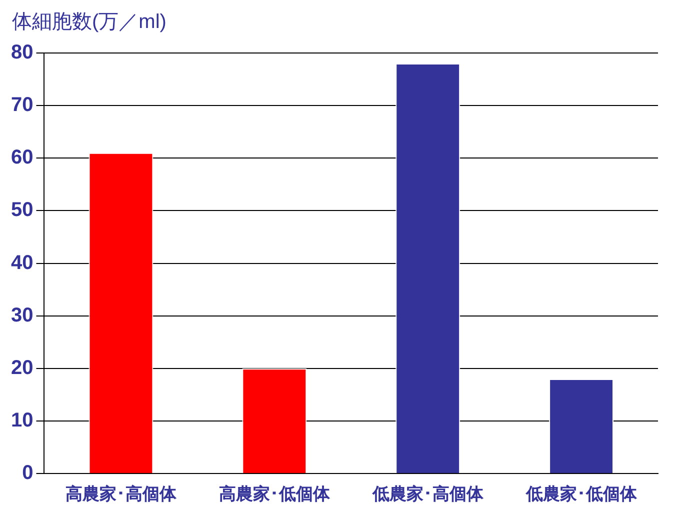  I want to click on x-tick-label: 低農家･高個体, so click(427, 494).